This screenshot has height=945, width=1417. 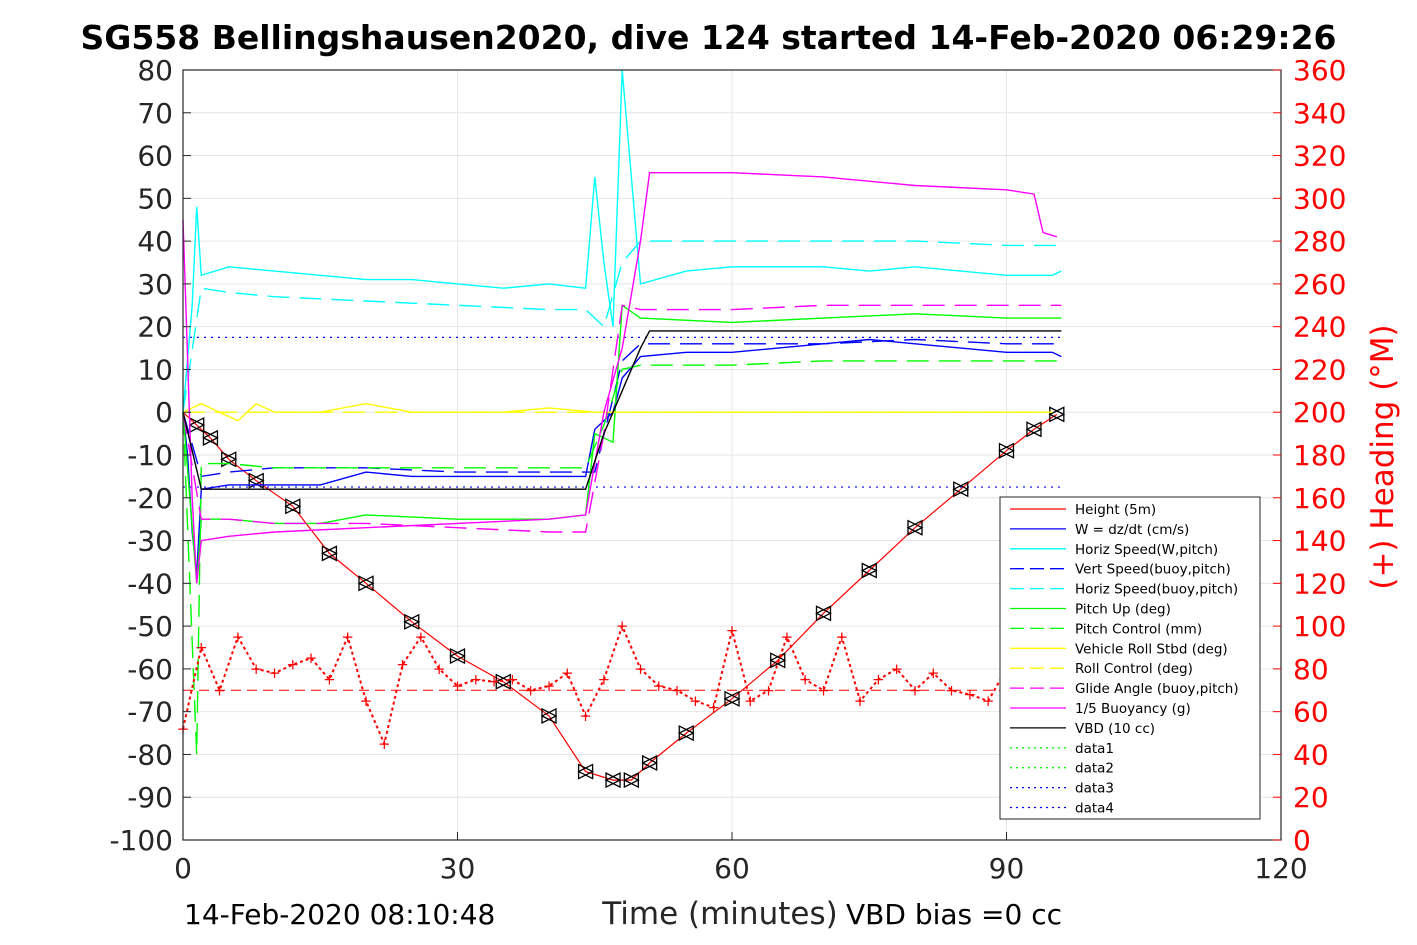 I want to click on legend-label: VBD (10 cc), so click(x=1115, y=729).